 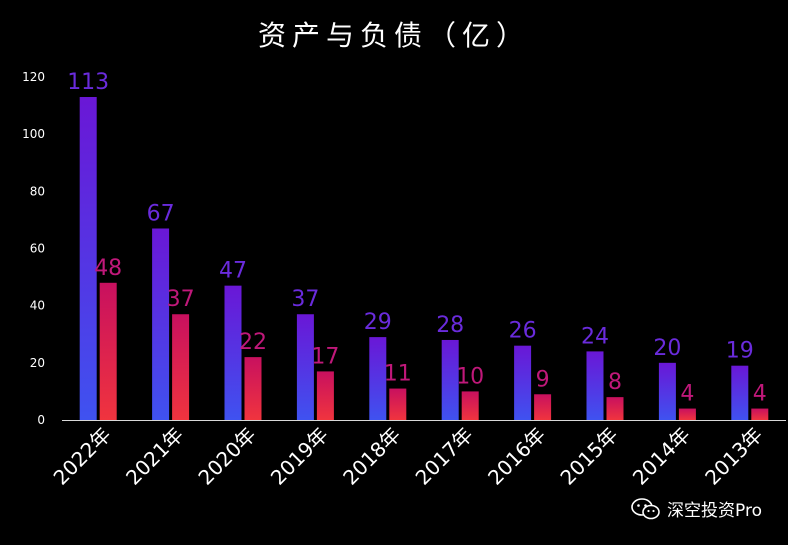 What do you see at coordinates (398, 374) in the screenshot?
I see `data-label-liabilities: 11` at bounding box center [398, 374].